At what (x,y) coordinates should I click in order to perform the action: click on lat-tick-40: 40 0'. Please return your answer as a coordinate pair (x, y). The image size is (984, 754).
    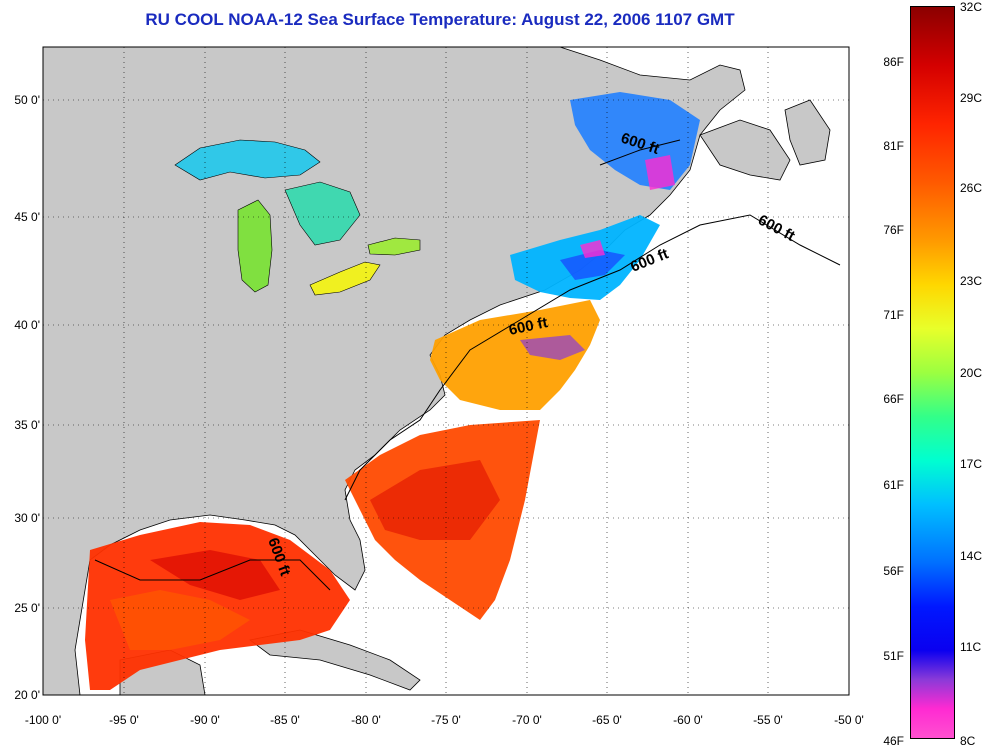
    Looking at the image, I should click on (27, 325).